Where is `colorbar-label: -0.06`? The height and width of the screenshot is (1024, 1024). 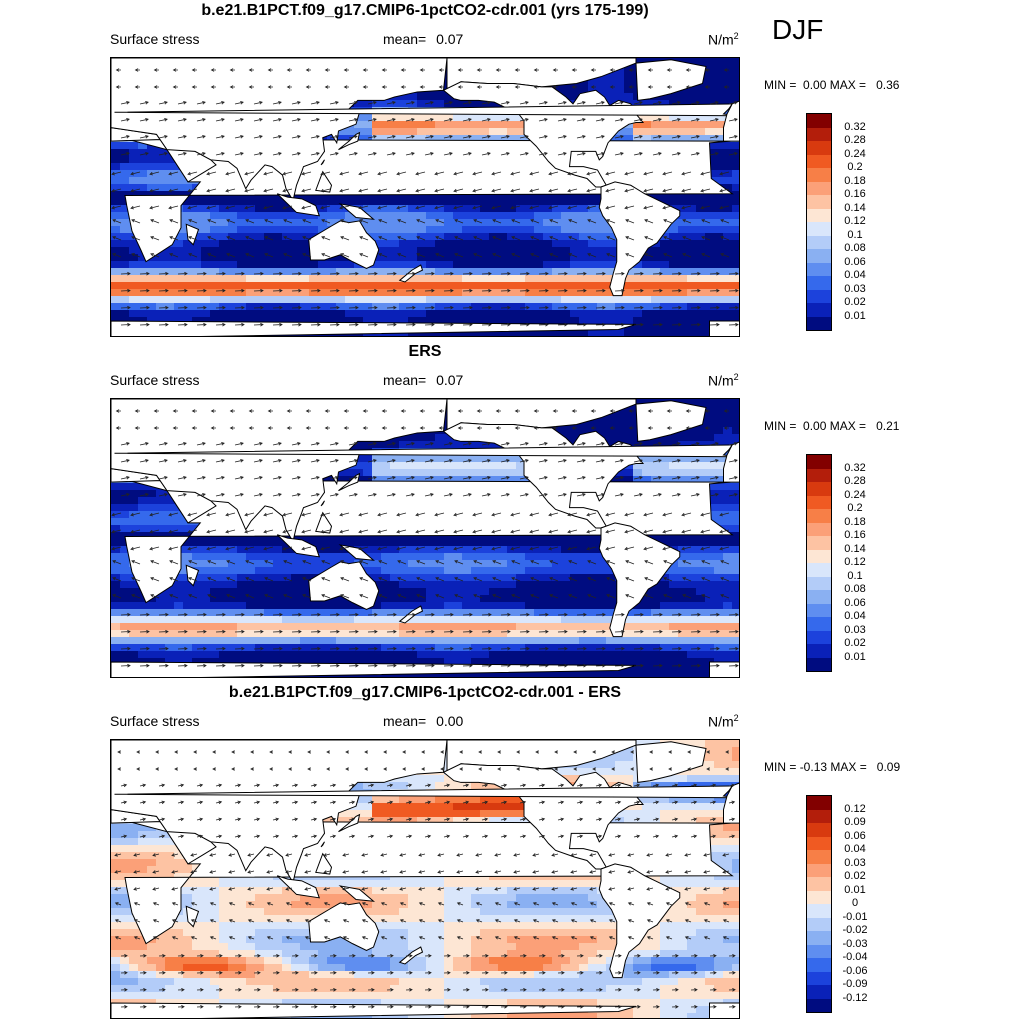 colorbar-label: -0.06 is located at coordinates (855, 970).